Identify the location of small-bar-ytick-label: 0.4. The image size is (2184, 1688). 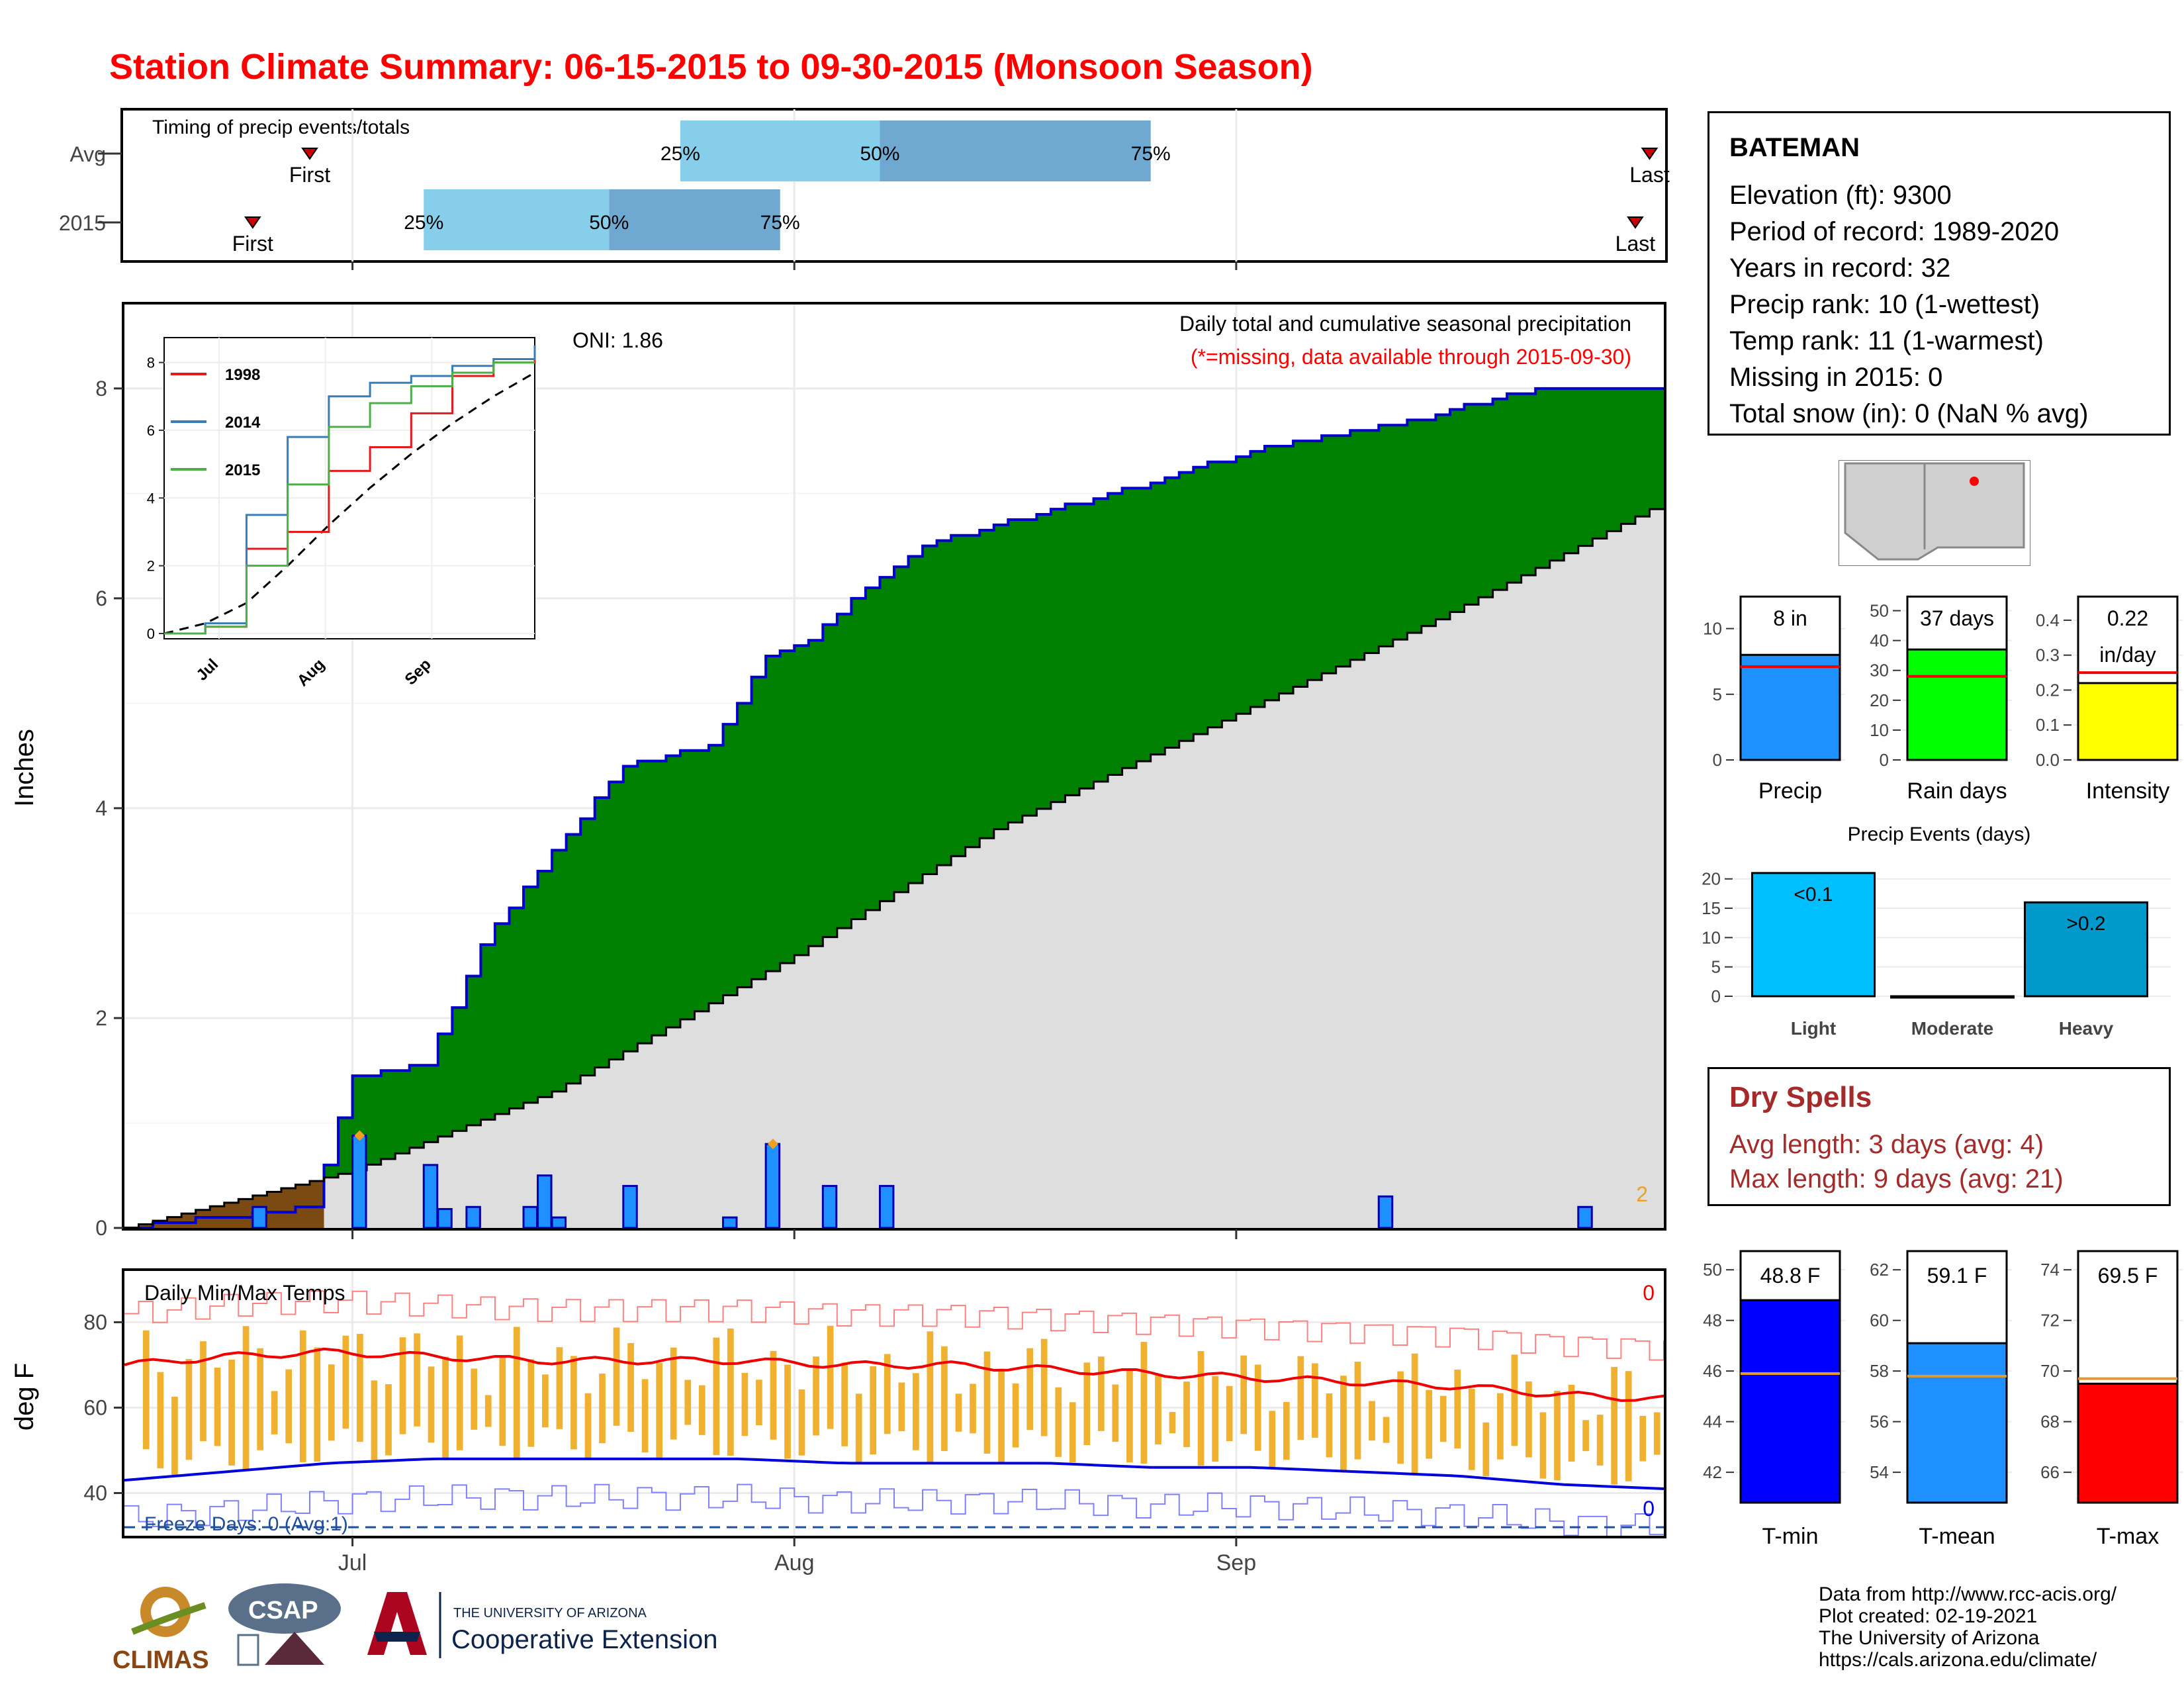
(2048, 620).